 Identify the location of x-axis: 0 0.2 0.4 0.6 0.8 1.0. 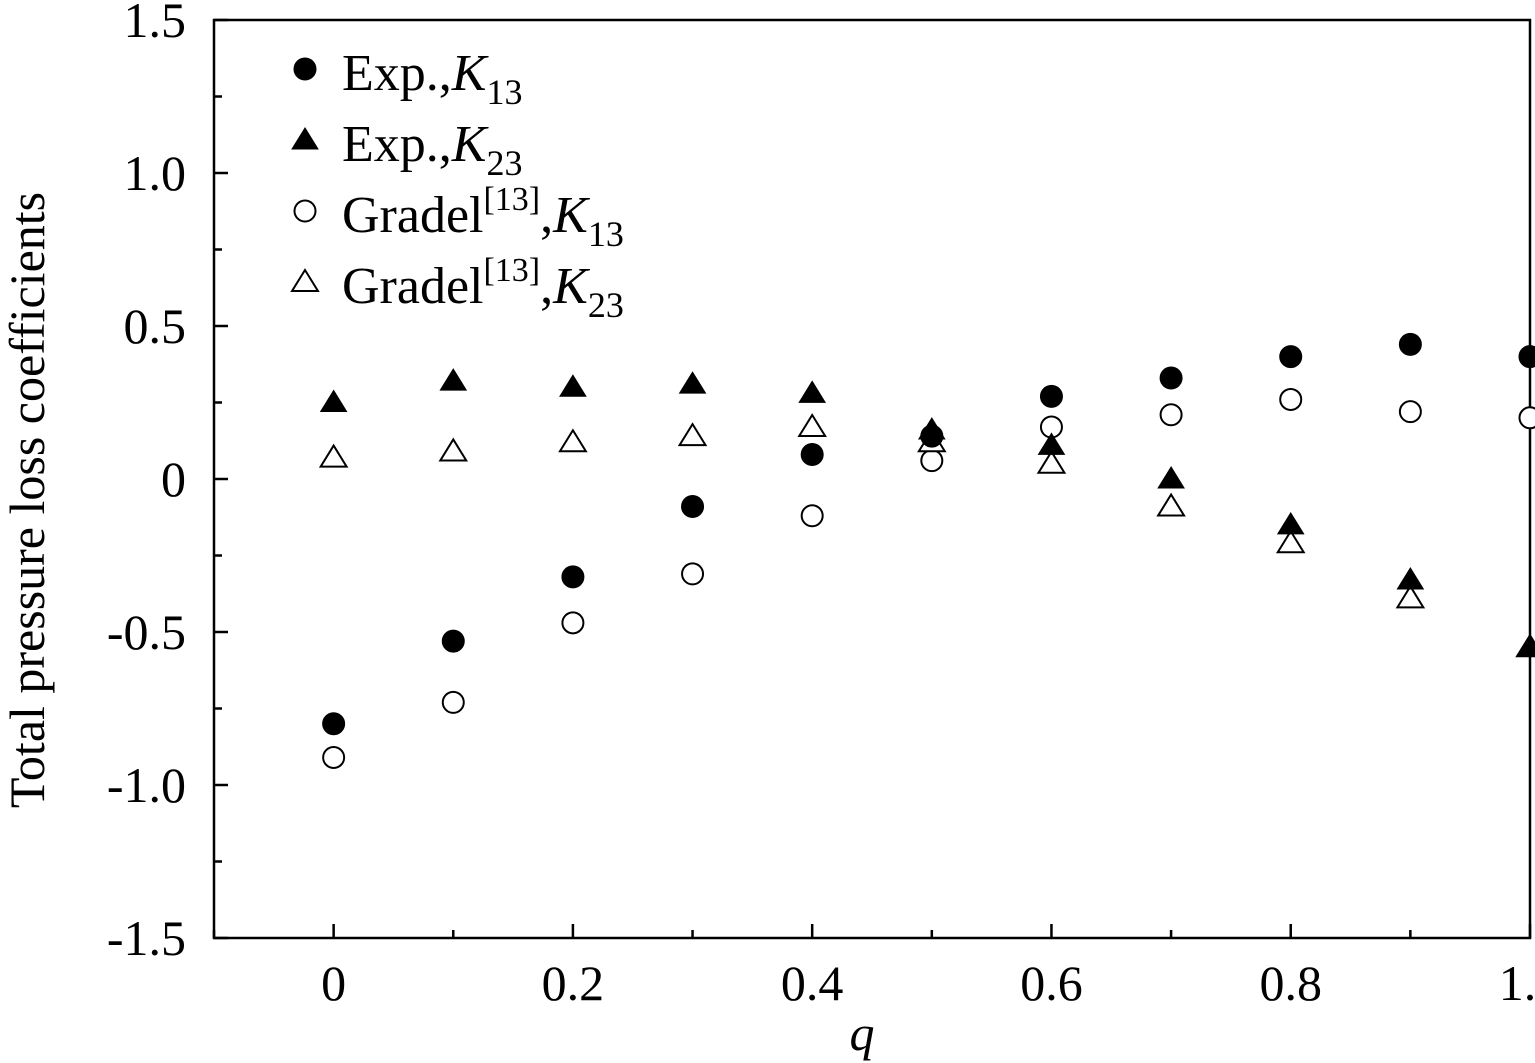
(873, 967).